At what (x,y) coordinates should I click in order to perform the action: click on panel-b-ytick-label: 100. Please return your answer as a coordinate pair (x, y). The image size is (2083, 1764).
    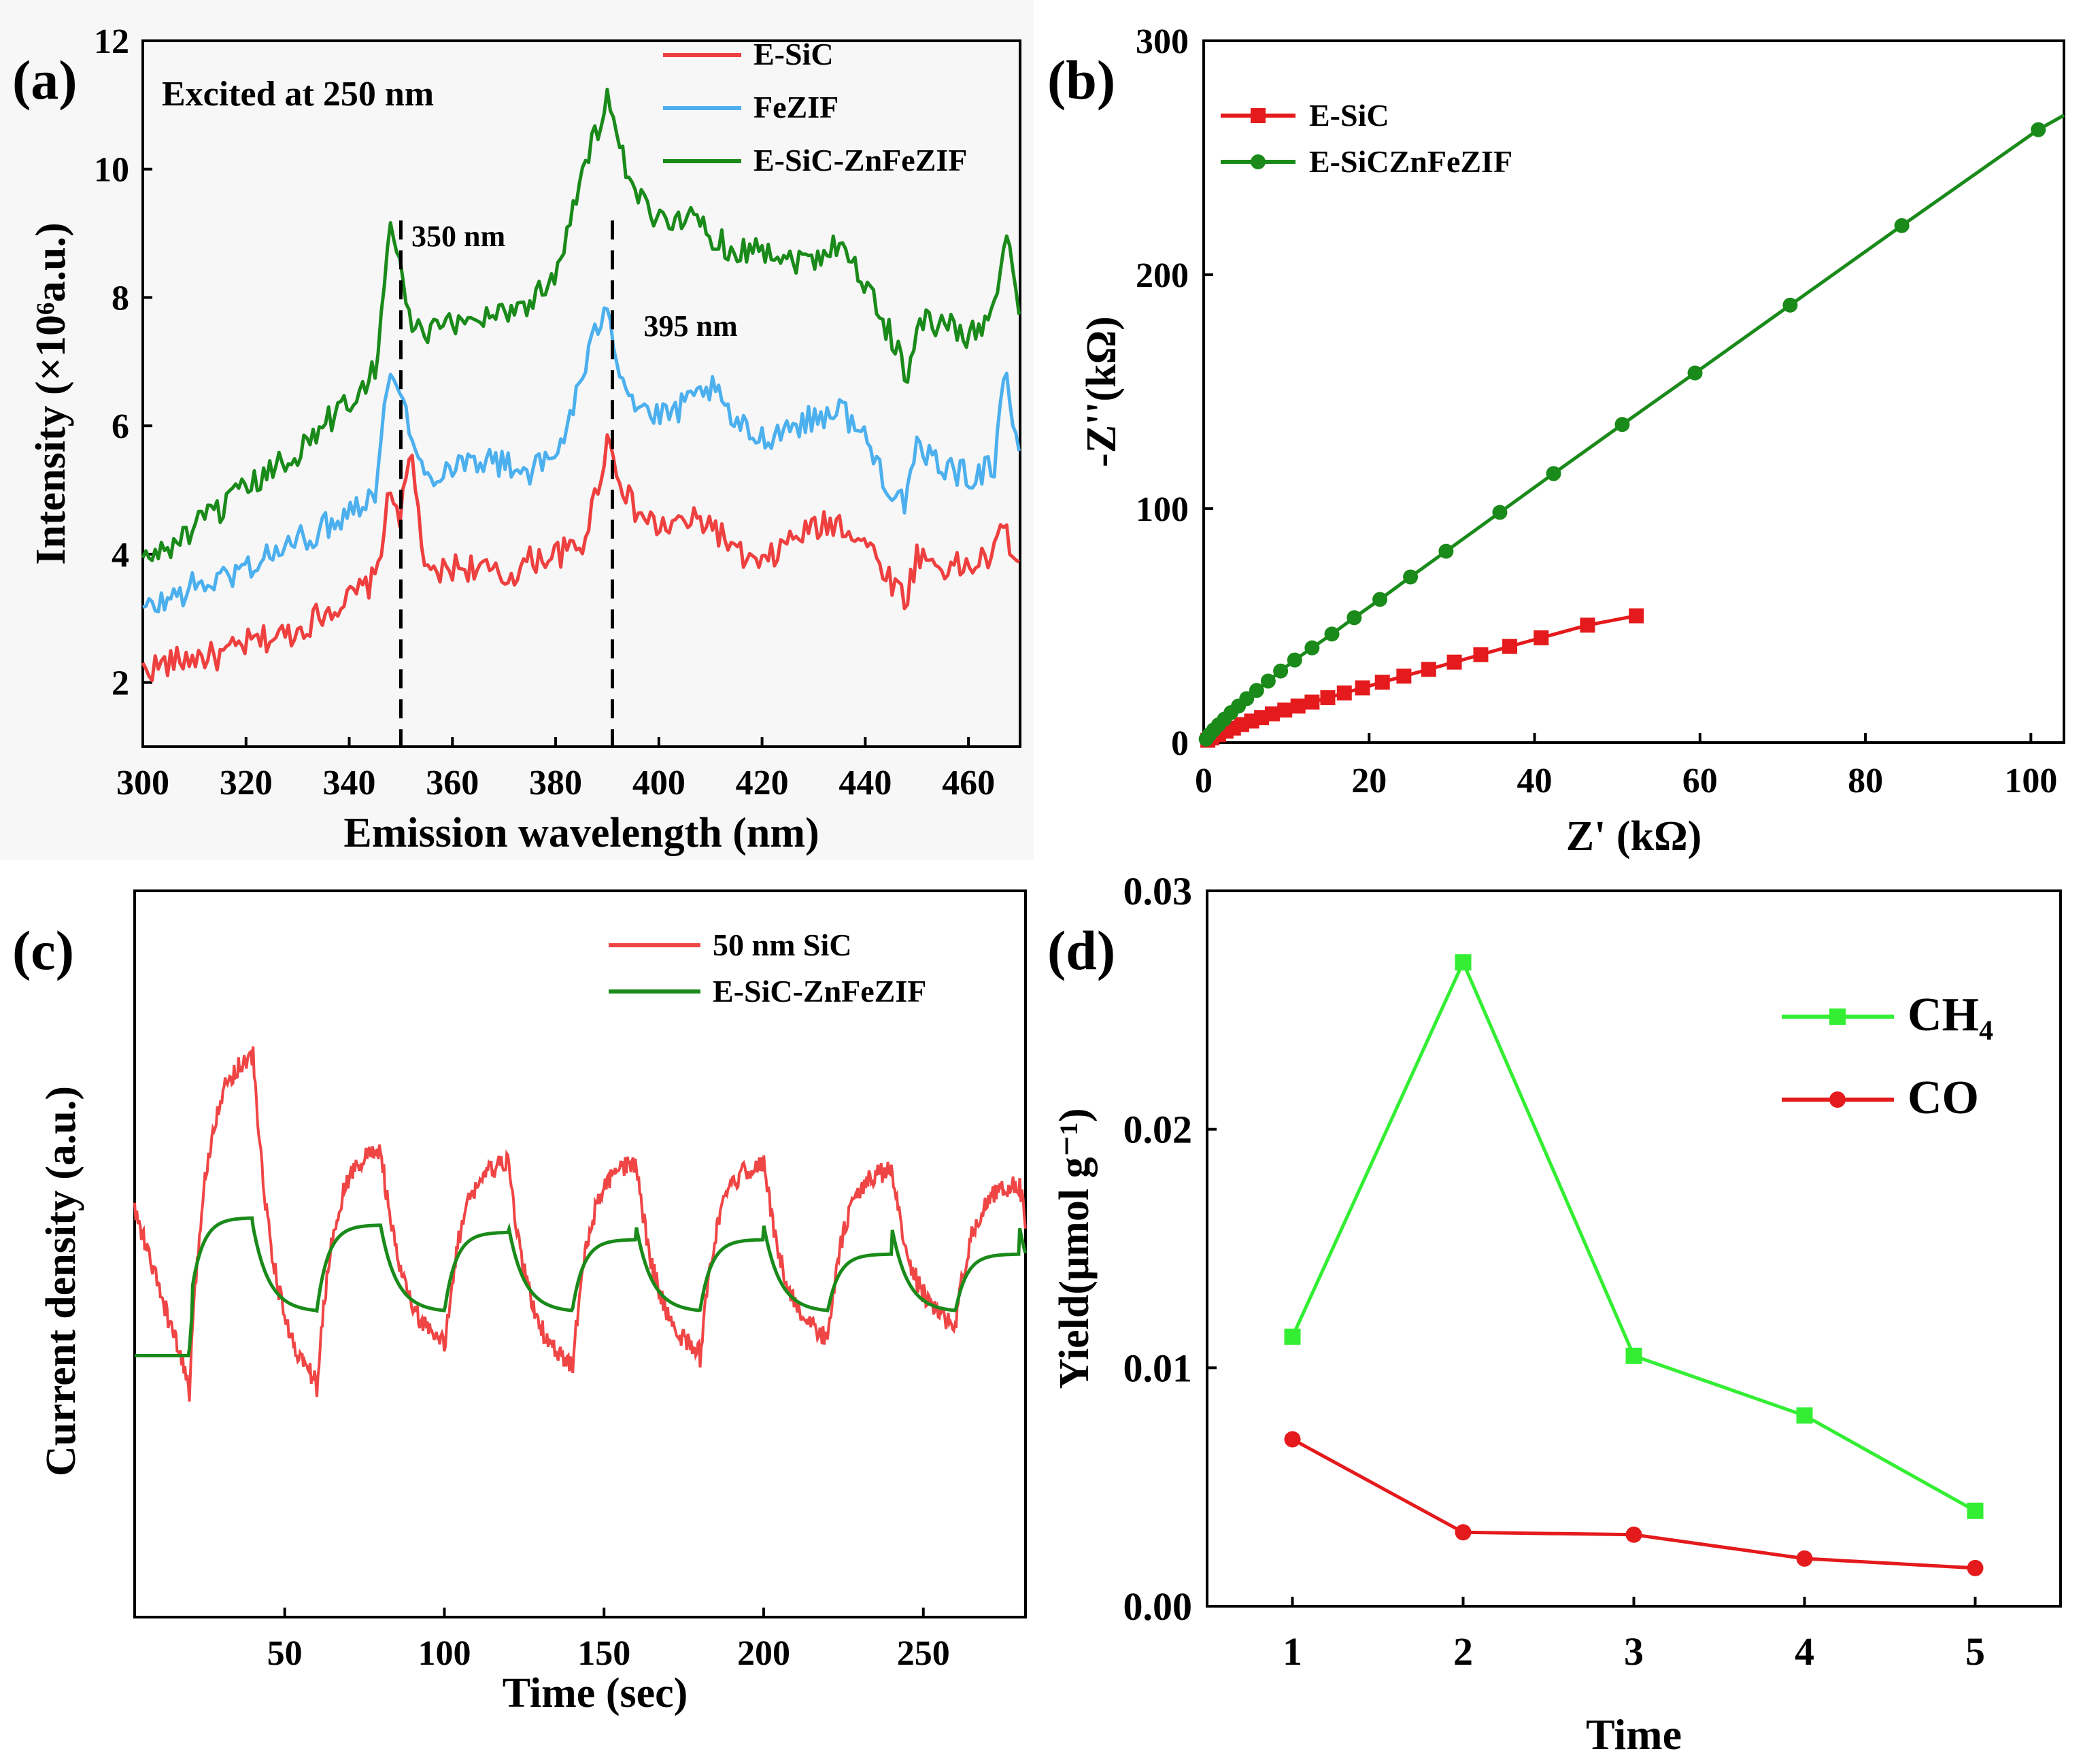
    Looking at the image, I should click on (1163, 509).